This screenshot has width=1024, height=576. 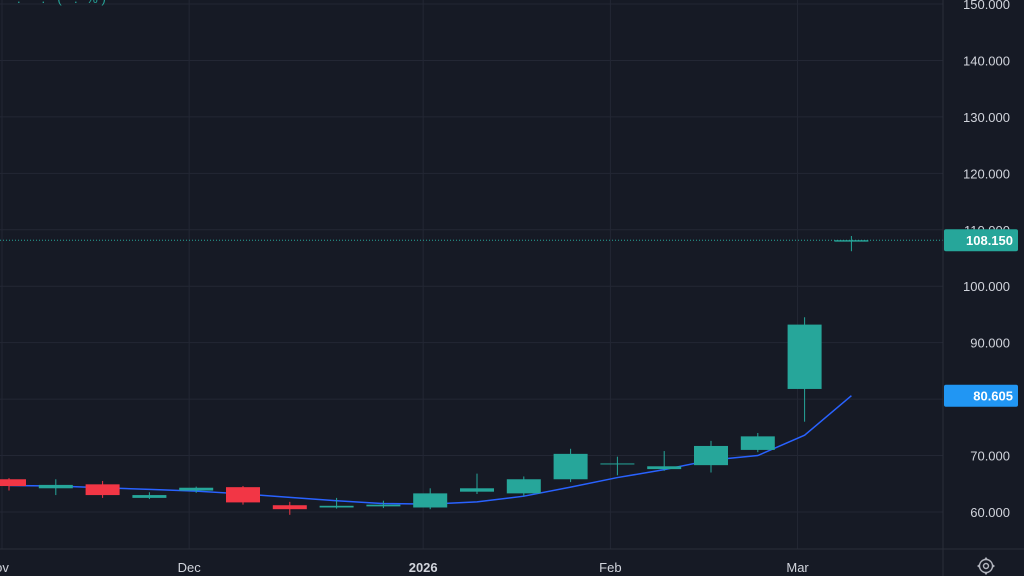 I want to click on price-tick-label: 90.000, so click(x=990, y=343).